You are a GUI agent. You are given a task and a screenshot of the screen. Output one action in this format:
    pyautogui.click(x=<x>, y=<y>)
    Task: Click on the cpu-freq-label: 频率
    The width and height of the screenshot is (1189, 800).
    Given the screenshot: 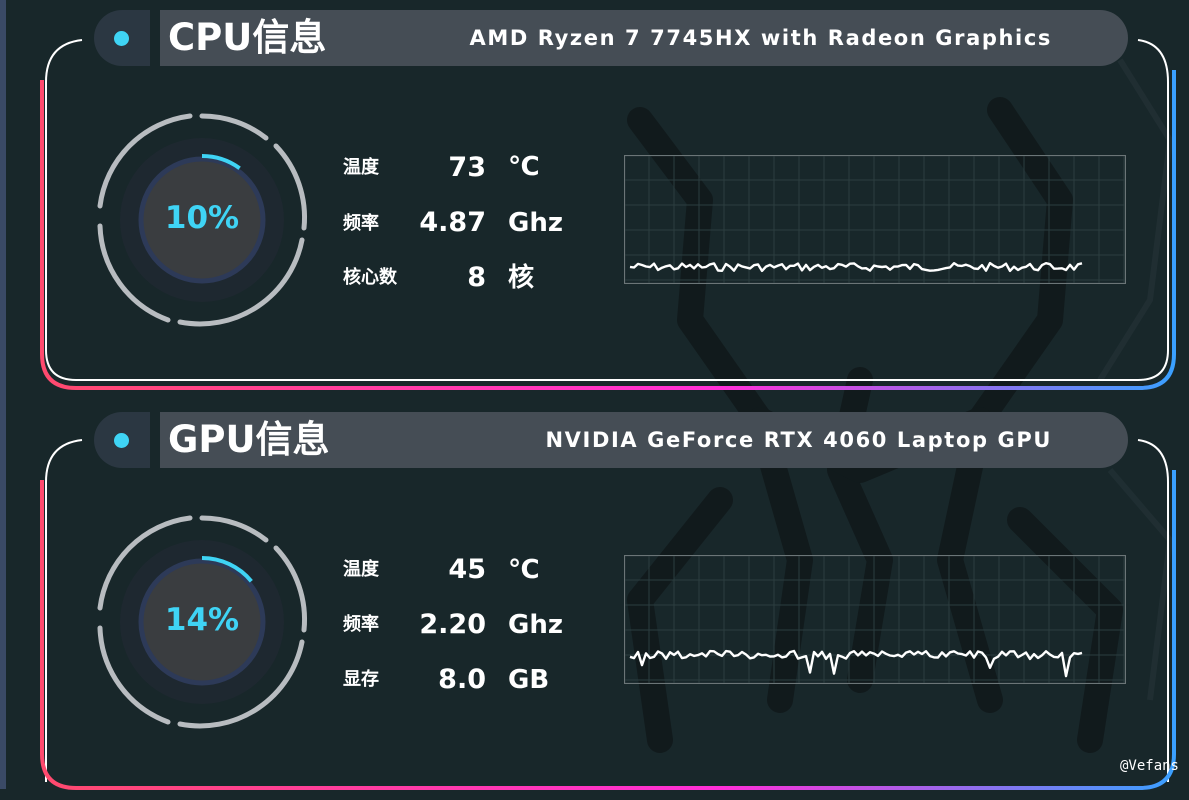 What is the action you would take?
    pyautogui.click(x=361, y=223)
    